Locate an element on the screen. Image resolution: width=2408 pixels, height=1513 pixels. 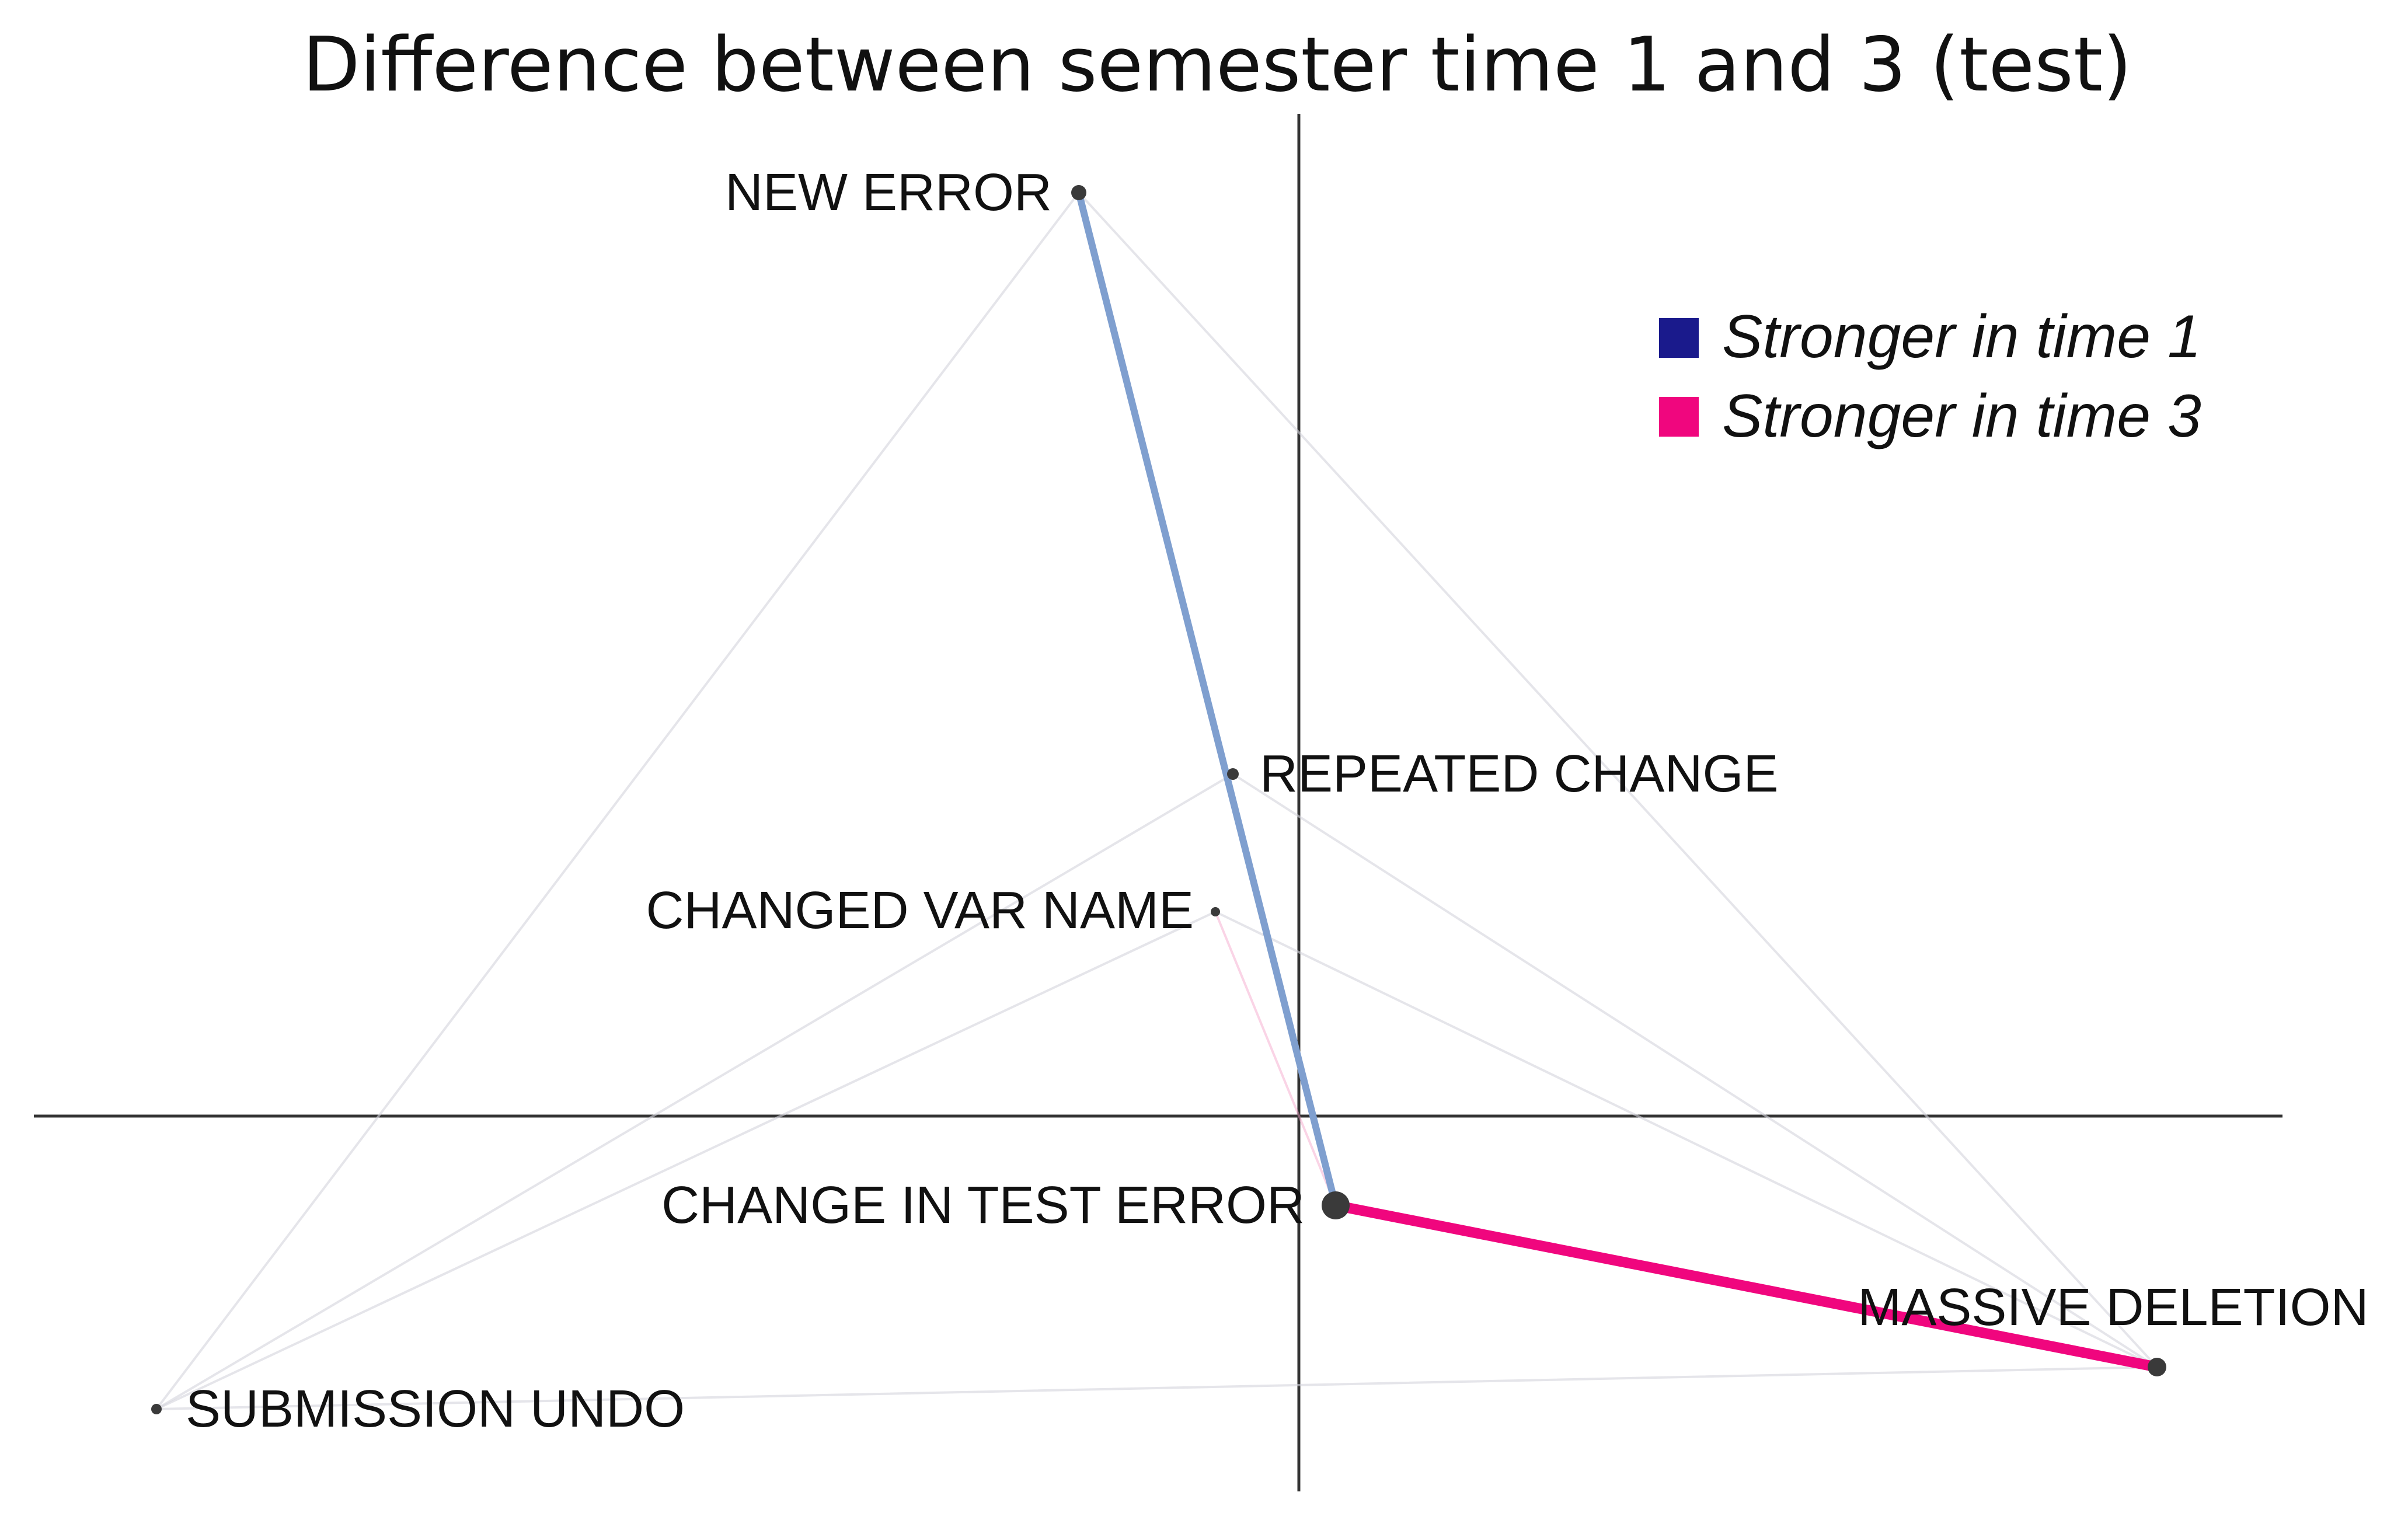
node-massive-deletion: MASSIVE DELETION is located at coordinates (2114, 1327).